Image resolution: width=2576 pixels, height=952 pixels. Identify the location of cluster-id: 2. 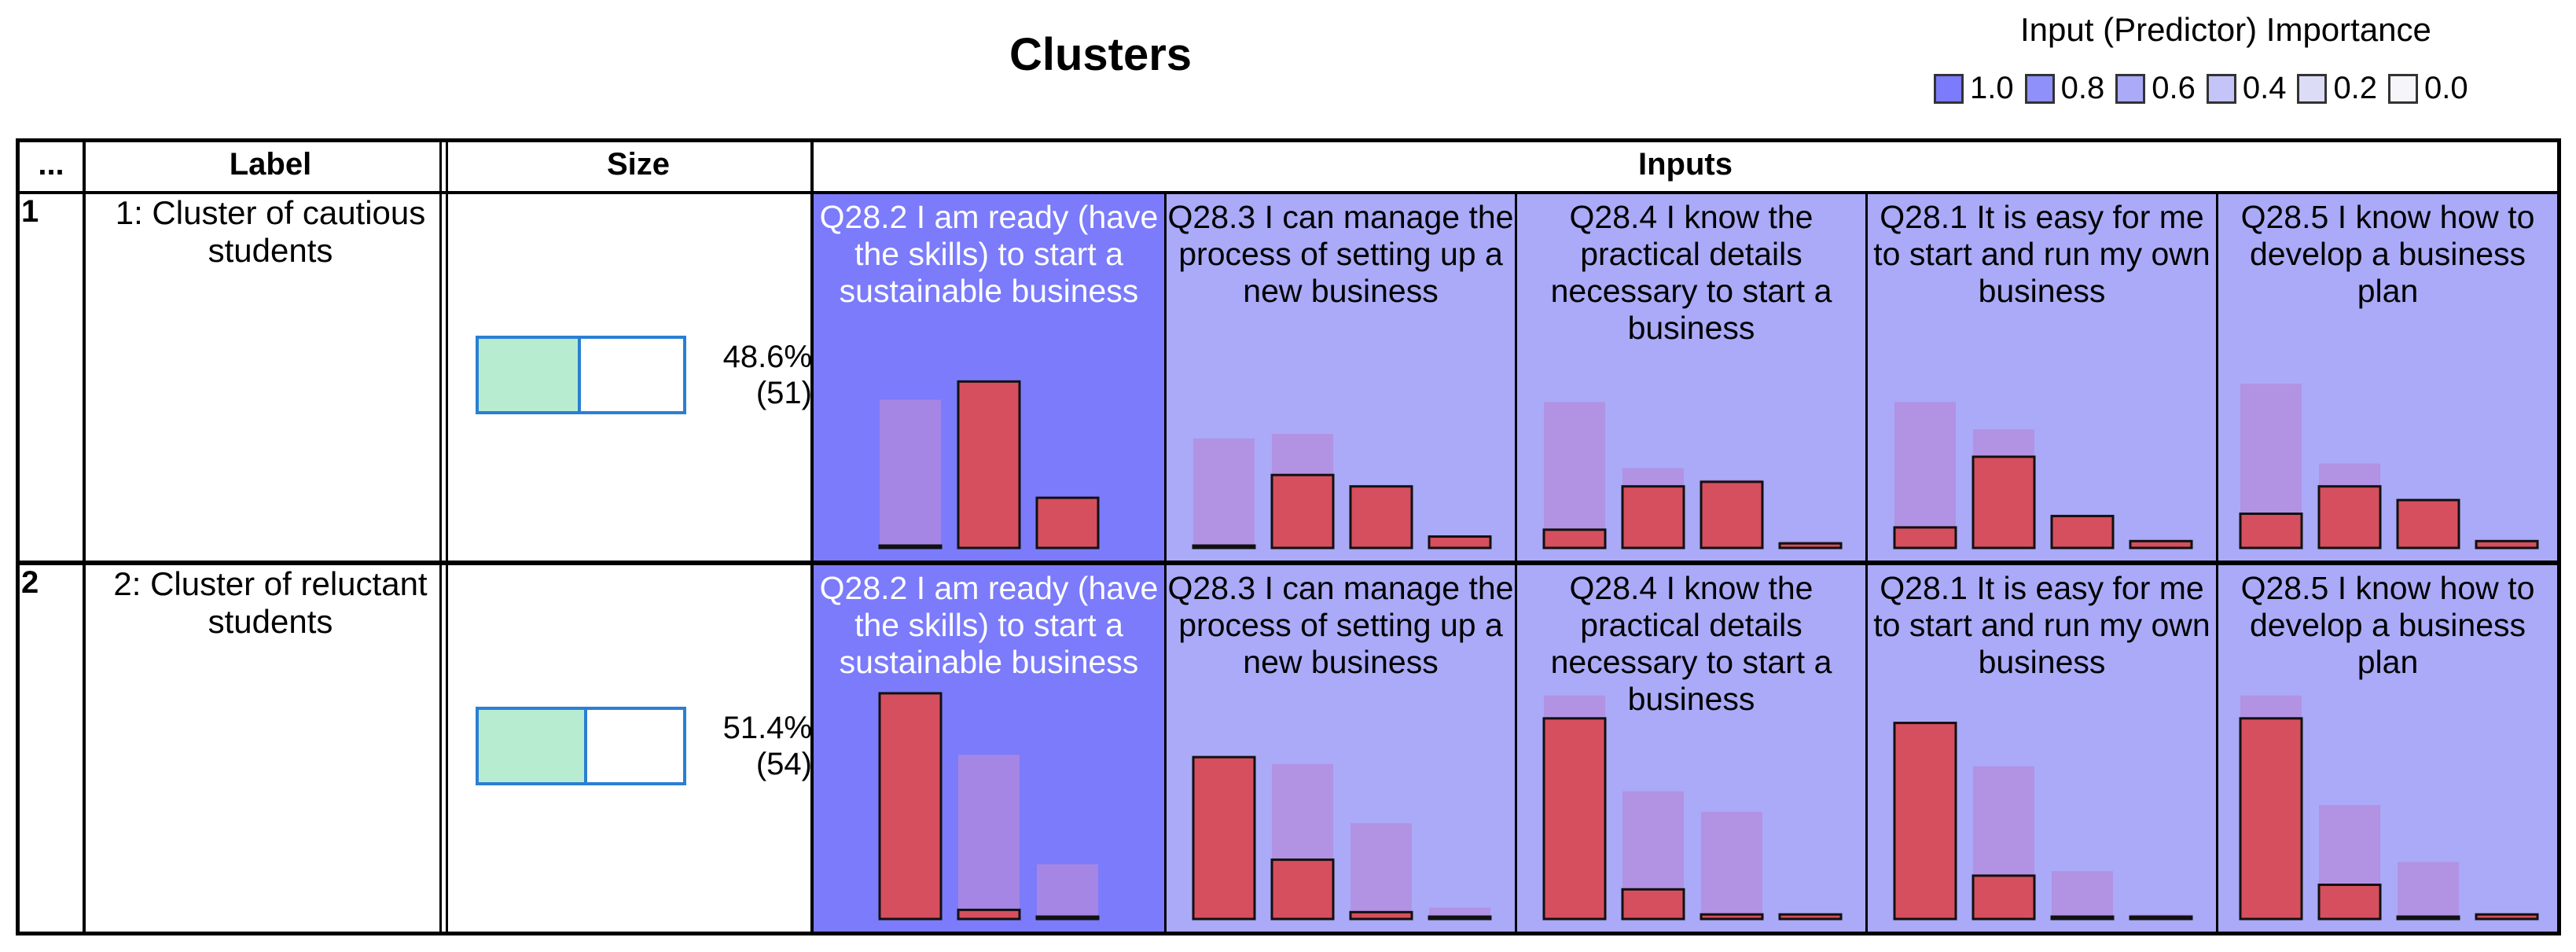
(30, 582).